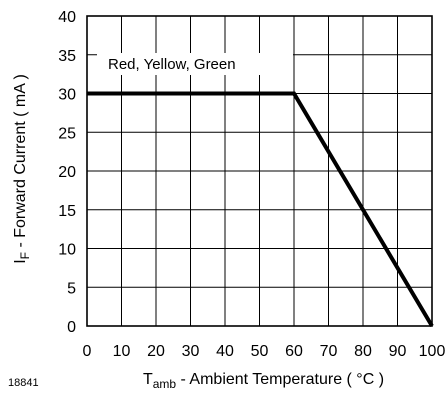 This screenshot has width=446, height=396. I want to click on y-tick-label: 20, so click(67, 172).